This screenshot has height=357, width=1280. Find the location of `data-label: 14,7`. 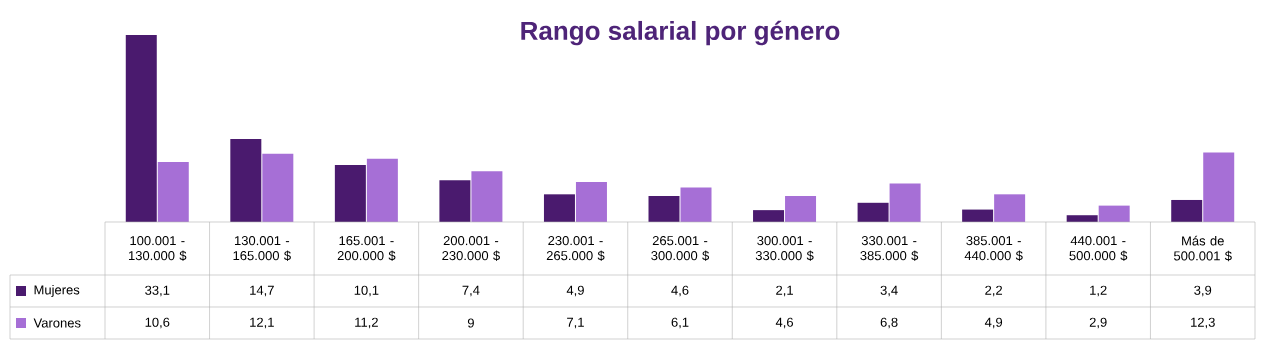

data-label: 14,7 is located at coordinates (262, 291).